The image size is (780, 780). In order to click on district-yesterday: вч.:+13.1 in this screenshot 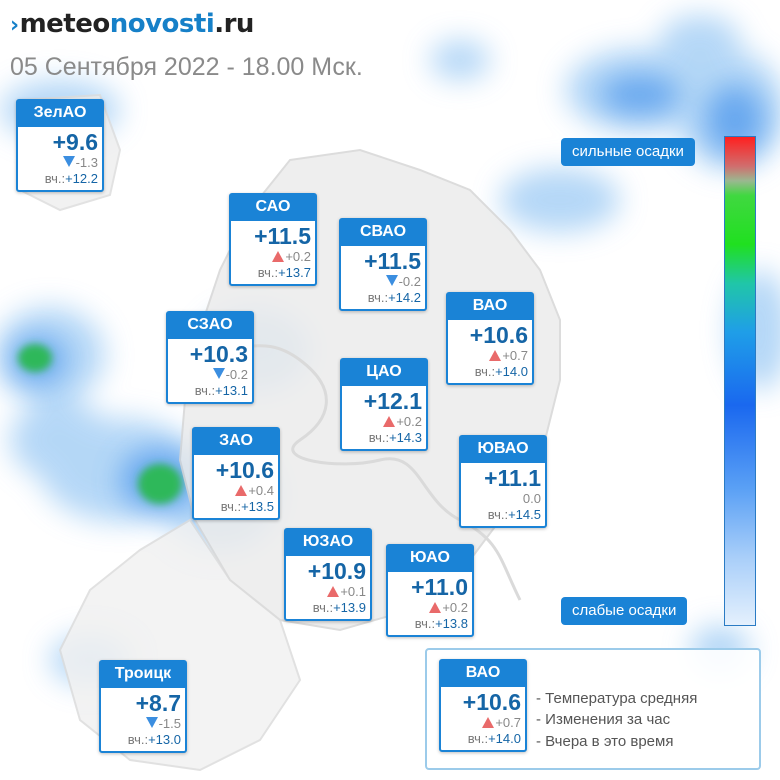, I will do `click(210, 392)`.